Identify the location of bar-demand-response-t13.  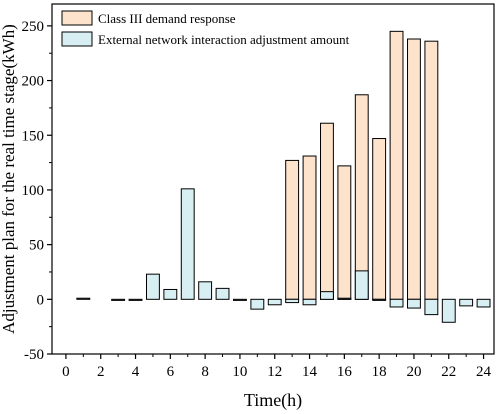
(292, 229).